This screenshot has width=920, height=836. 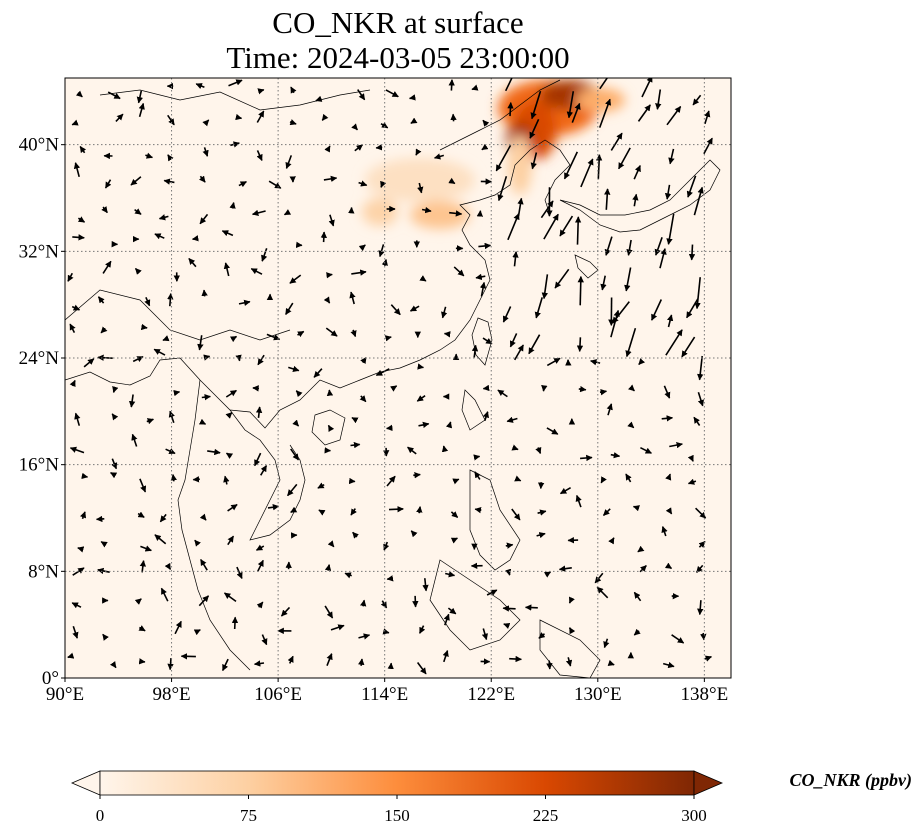 What do you see at coordinates (43, 571) in the screenshot?
I see `lat-tick-label: 8°N` at bounding box center [43, 571].